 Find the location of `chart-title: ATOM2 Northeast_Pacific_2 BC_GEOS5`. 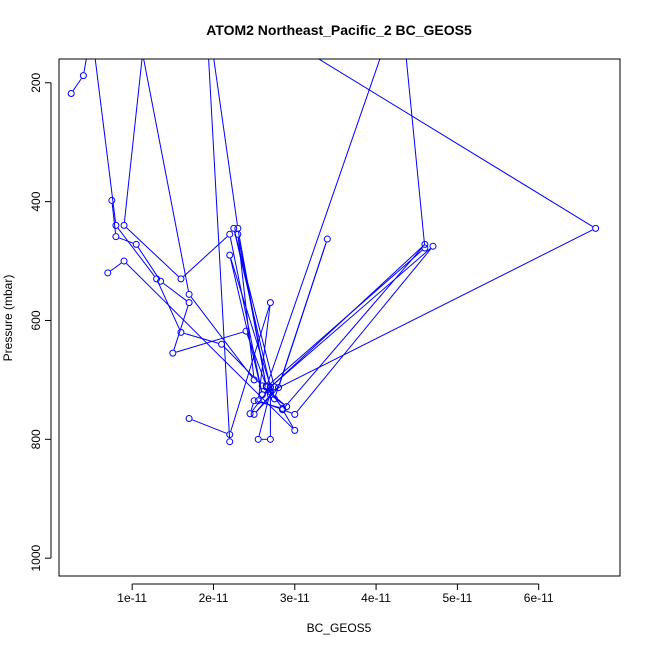

chart-title: ATOM2 Northeast_Pacific_2 BC_GEOS5 is located at coordinates (339, 30).